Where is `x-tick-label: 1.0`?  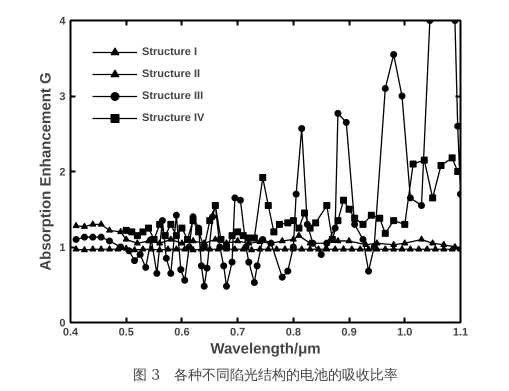 x-tick-label: 1.0 is located at coordinates (404, 332).